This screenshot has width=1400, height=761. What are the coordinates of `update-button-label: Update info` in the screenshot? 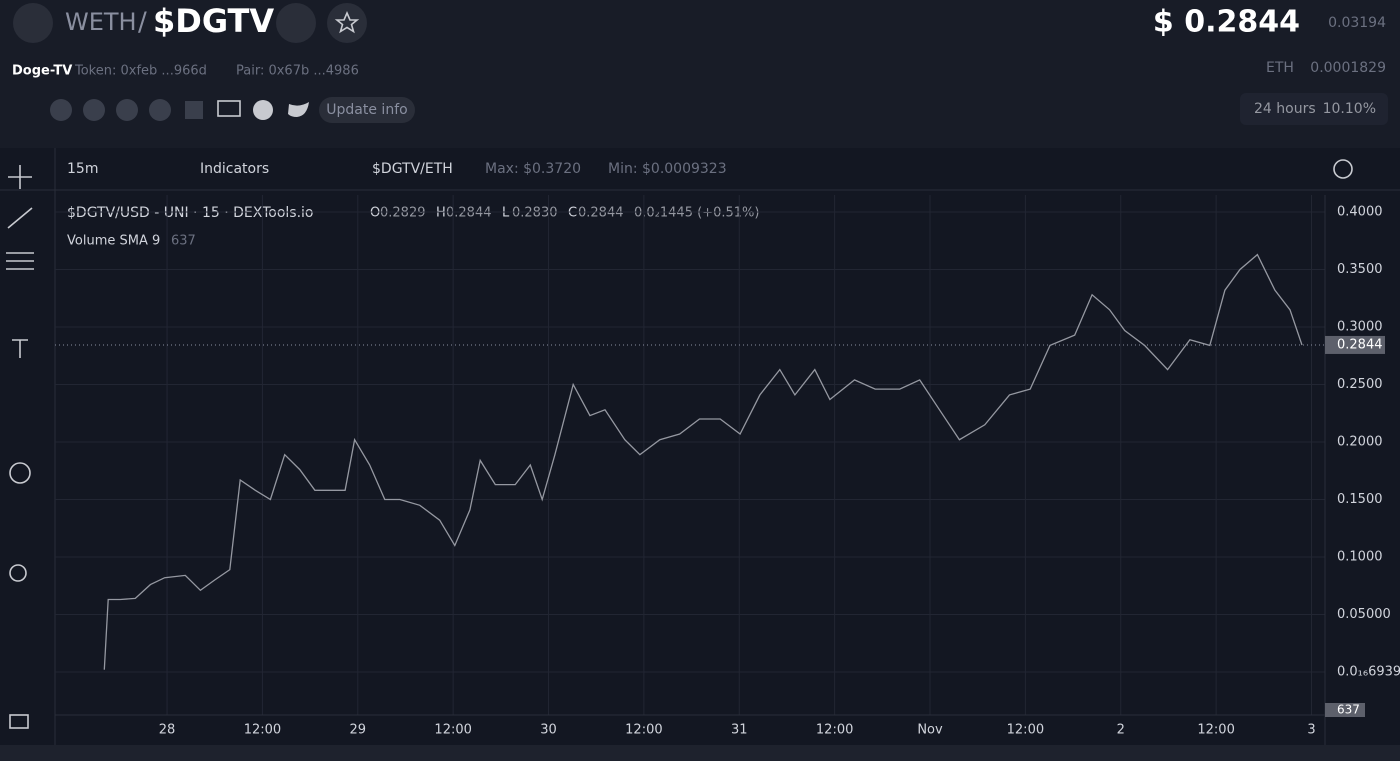 It's located at (366, 110).